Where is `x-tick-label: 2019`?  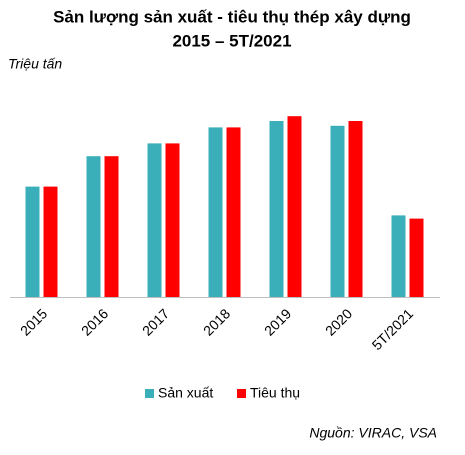
x-tick-label: 2019 is located at coordinates (277, 321).